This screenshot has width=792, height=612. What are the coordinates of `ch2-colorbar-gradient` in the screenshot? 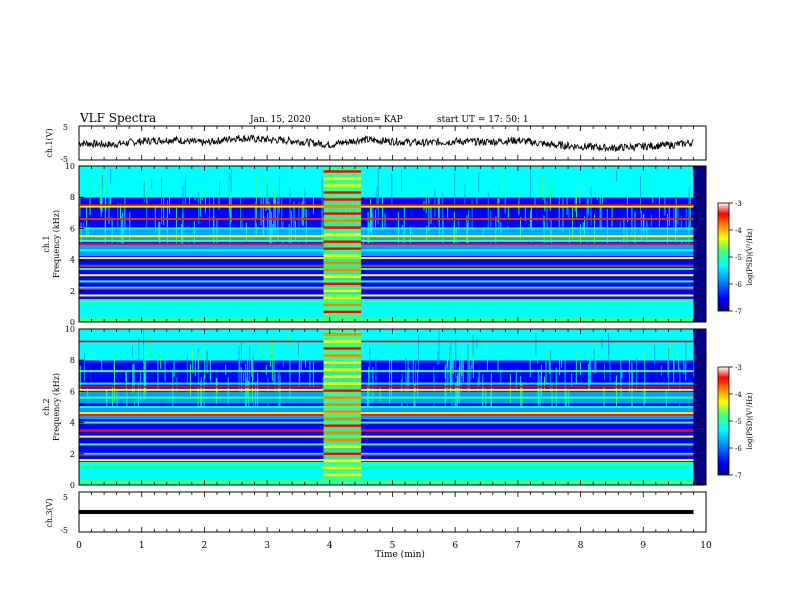 It's located at (723, 421).